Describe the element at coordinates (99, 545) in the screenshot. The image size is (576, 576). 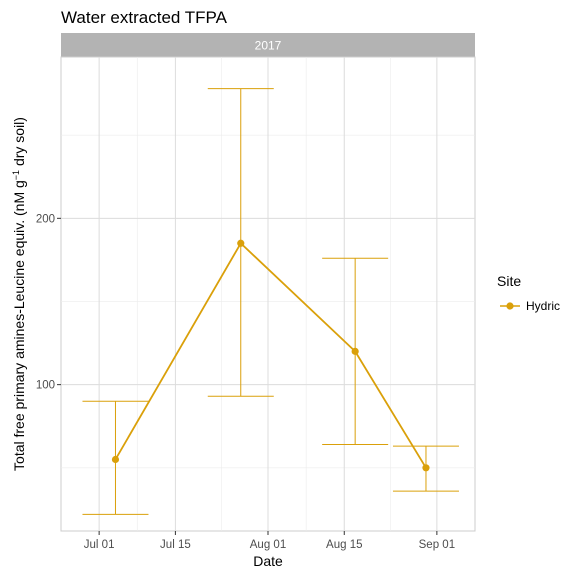
I see `x-tick-label: Jul 01` at that location.